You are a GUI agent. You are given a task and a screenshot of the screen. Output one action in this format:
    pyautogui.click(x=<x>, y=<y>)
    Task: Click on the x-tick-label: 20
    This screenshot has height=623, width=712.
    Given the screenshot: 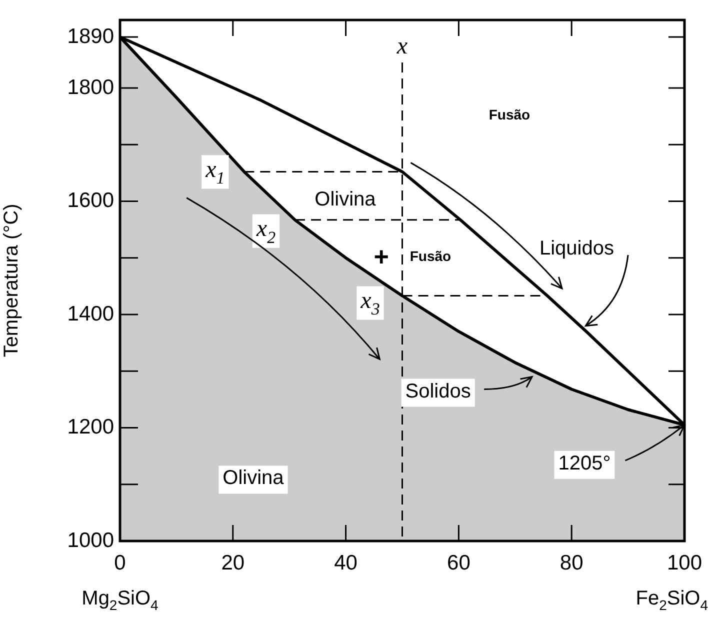 What is the action you would take?
    pyautogui.click(x=233, y=562)
    